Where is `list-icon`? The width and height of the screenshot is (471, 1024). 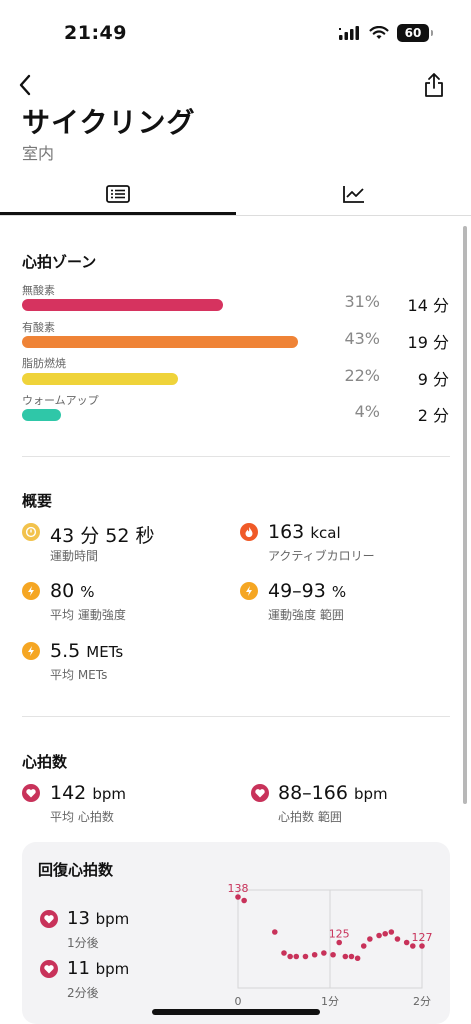
list-icon is located at coordinates (118, 194).